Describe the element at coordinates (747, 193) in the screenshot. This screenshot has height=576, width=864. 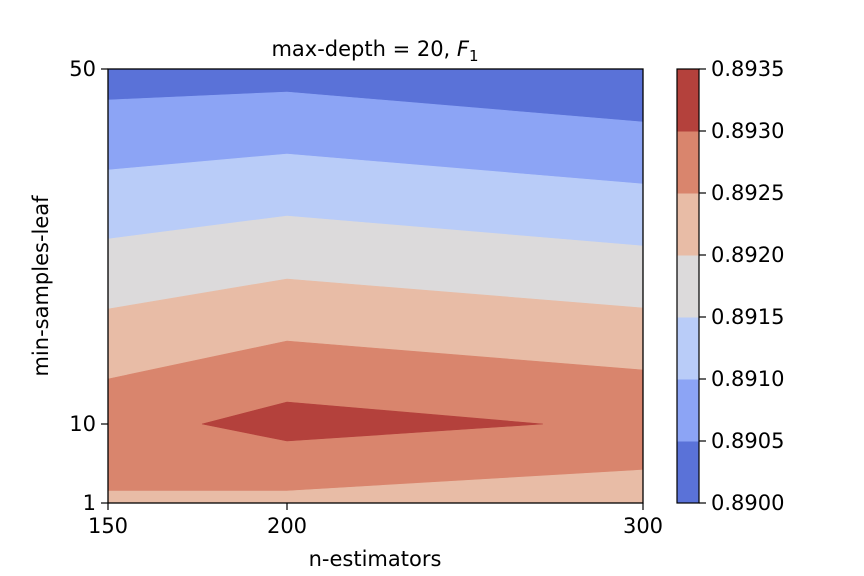
I see `colorbar-tick-label: 0.8925` at that location.